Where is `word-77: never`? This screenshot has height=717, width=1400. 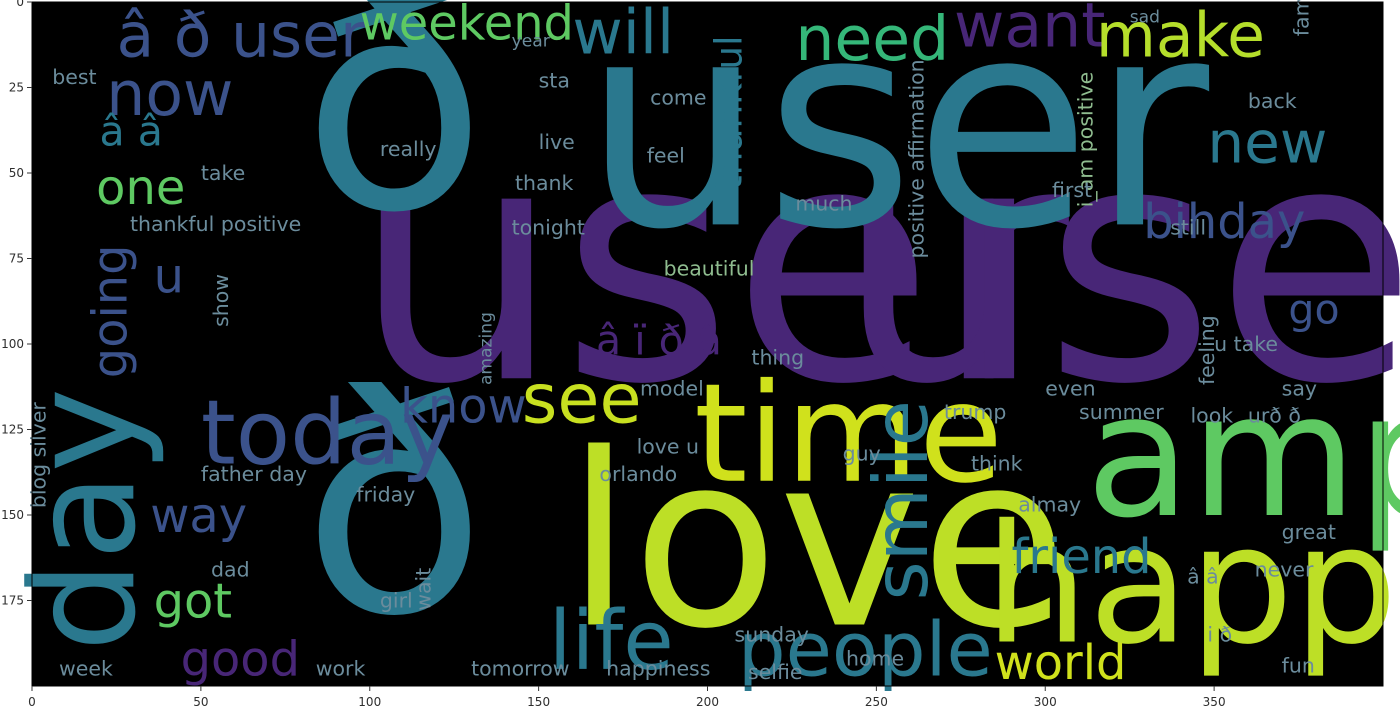
word-77: never is located at coordinates (1284, 570).